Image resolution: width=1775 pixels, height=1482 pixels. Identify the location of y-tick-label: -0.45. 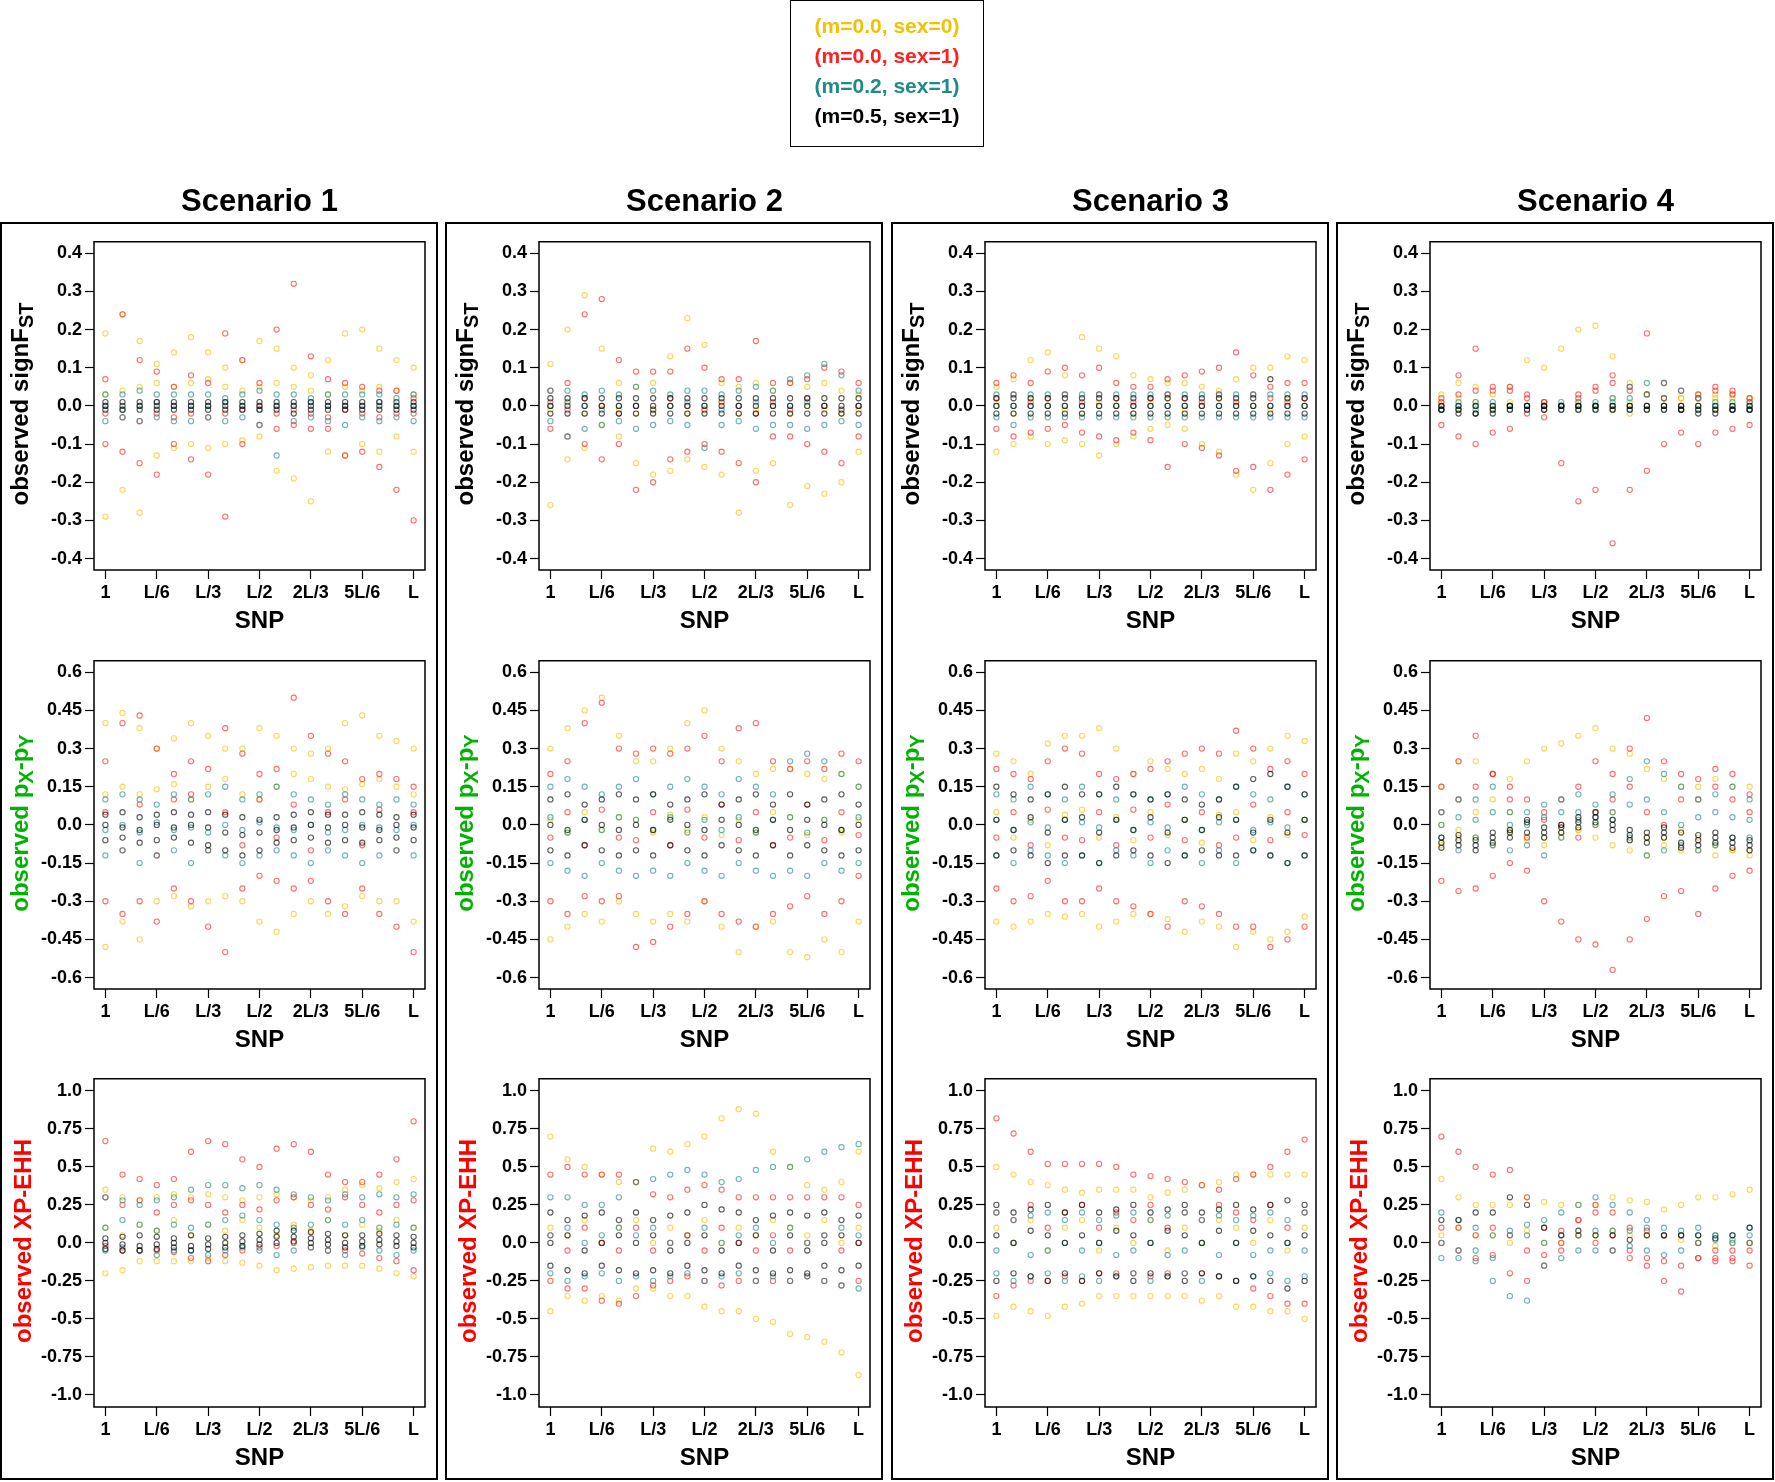
(952, 938).